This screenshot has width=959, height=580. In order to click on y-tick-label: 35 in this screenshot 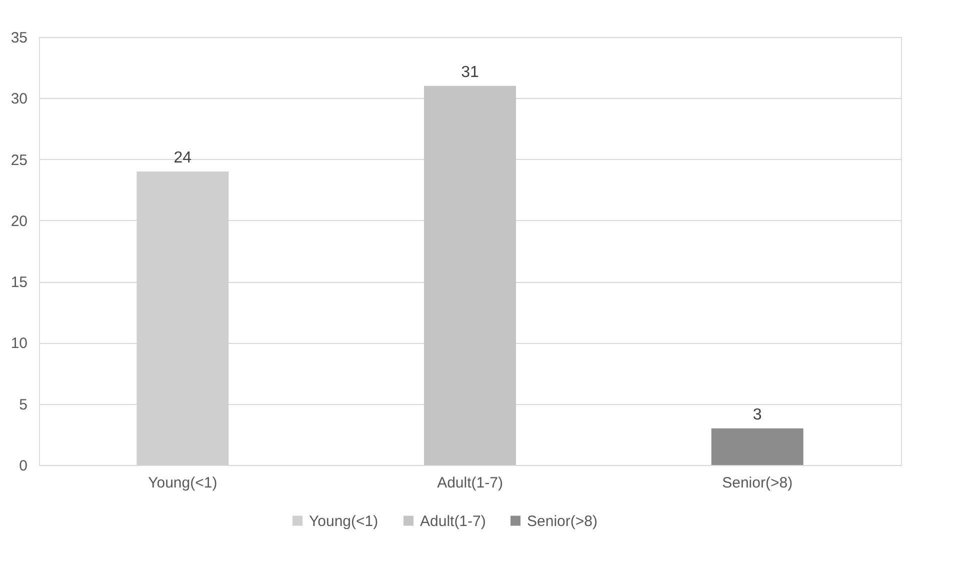, I will do `click(19, 38)`.